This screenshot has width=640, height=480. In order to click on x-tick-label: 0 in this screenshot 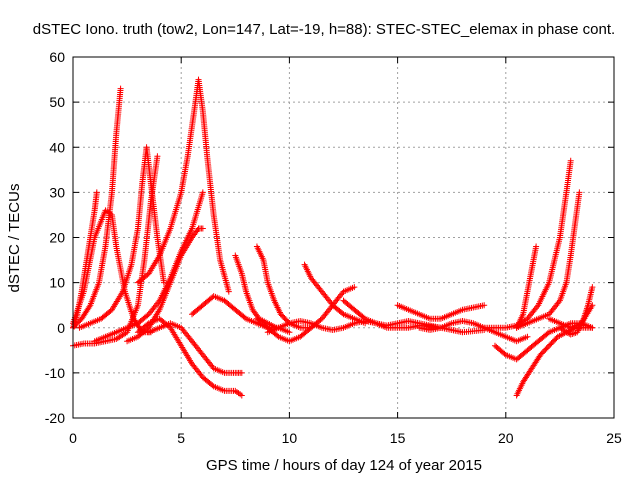, I will do `click(73, 438)`.